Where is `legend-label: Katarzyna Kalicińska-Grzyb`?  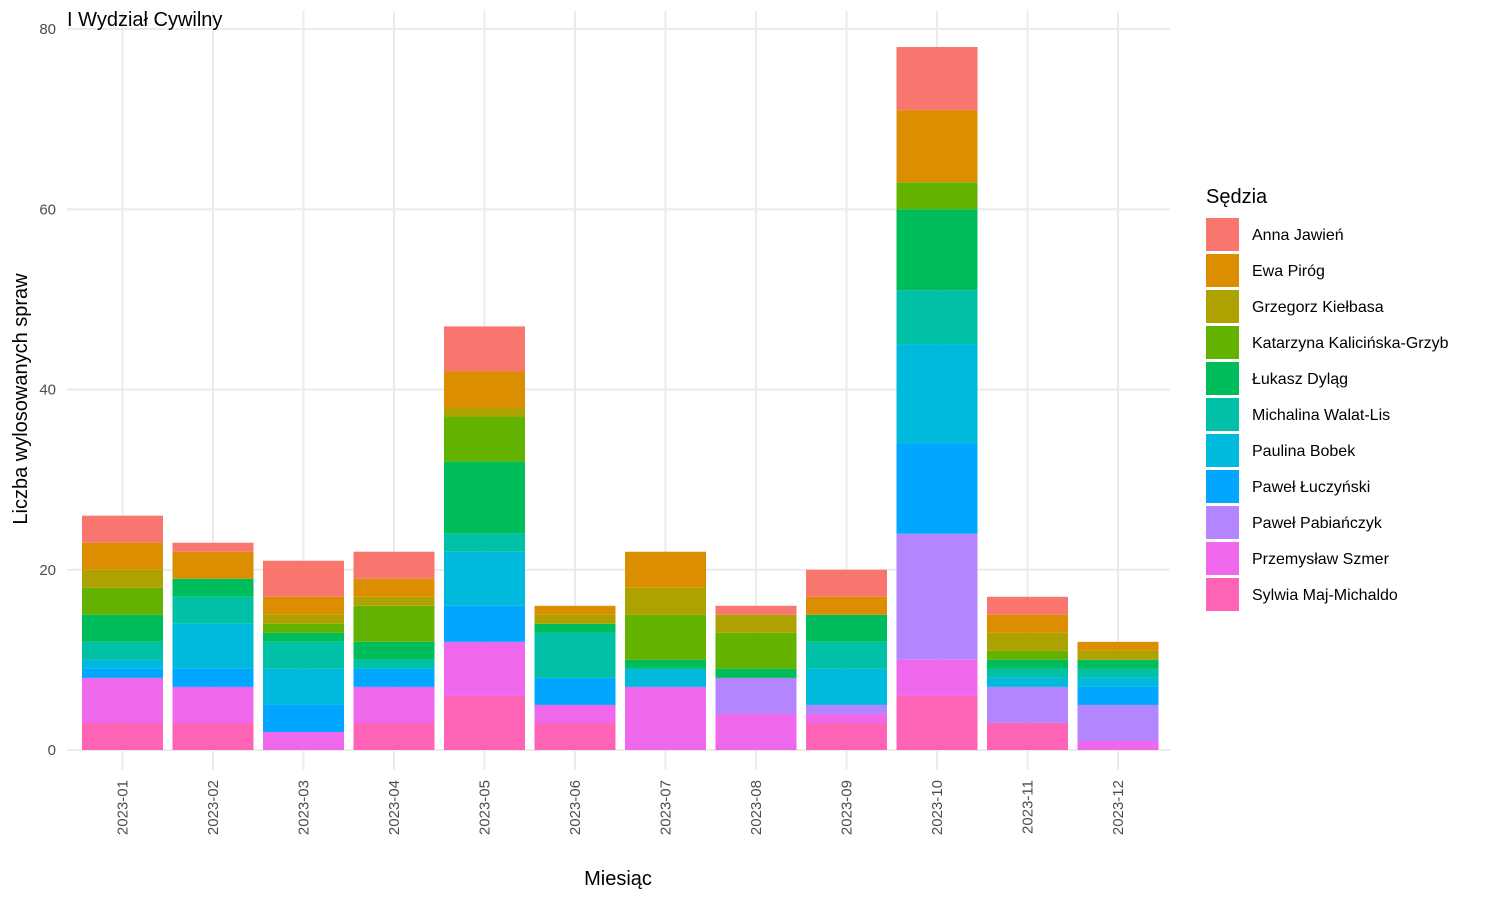
legend-label: Katarzyna Kalicińska-Grzyb is located at coordinates (1350, 343).